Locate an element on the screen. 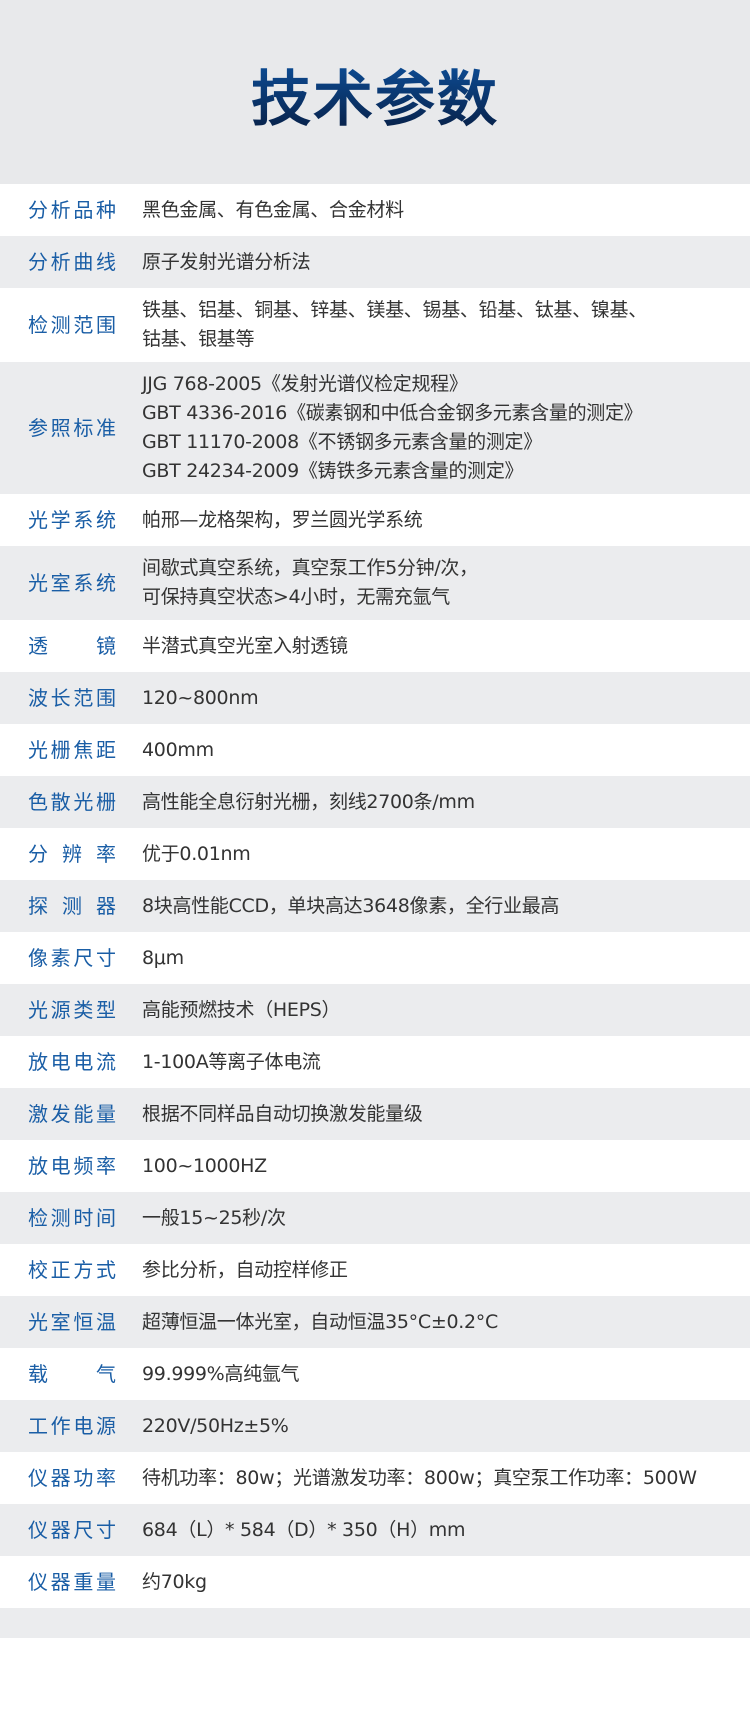  spec-label: 光室系统 is located at coordinates (72, 583).